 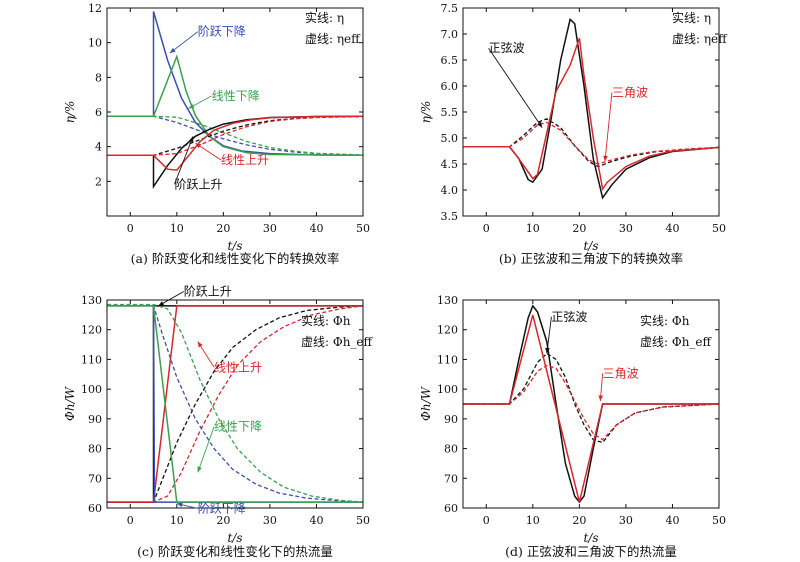 I want to click on y-tick-label: 110, so click(x=447, y=359).